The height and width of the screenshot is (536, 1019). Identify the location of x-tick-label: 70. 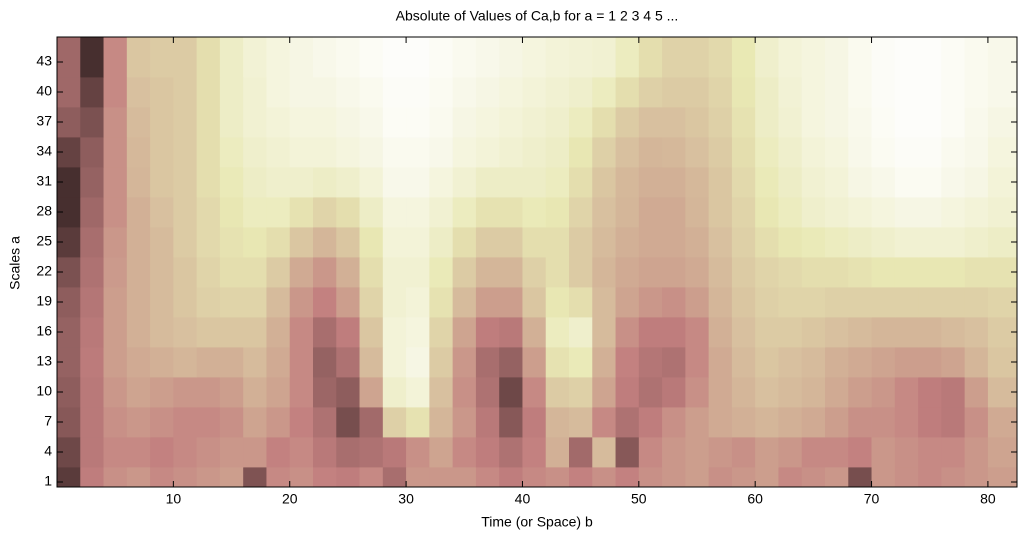
(872, 499).